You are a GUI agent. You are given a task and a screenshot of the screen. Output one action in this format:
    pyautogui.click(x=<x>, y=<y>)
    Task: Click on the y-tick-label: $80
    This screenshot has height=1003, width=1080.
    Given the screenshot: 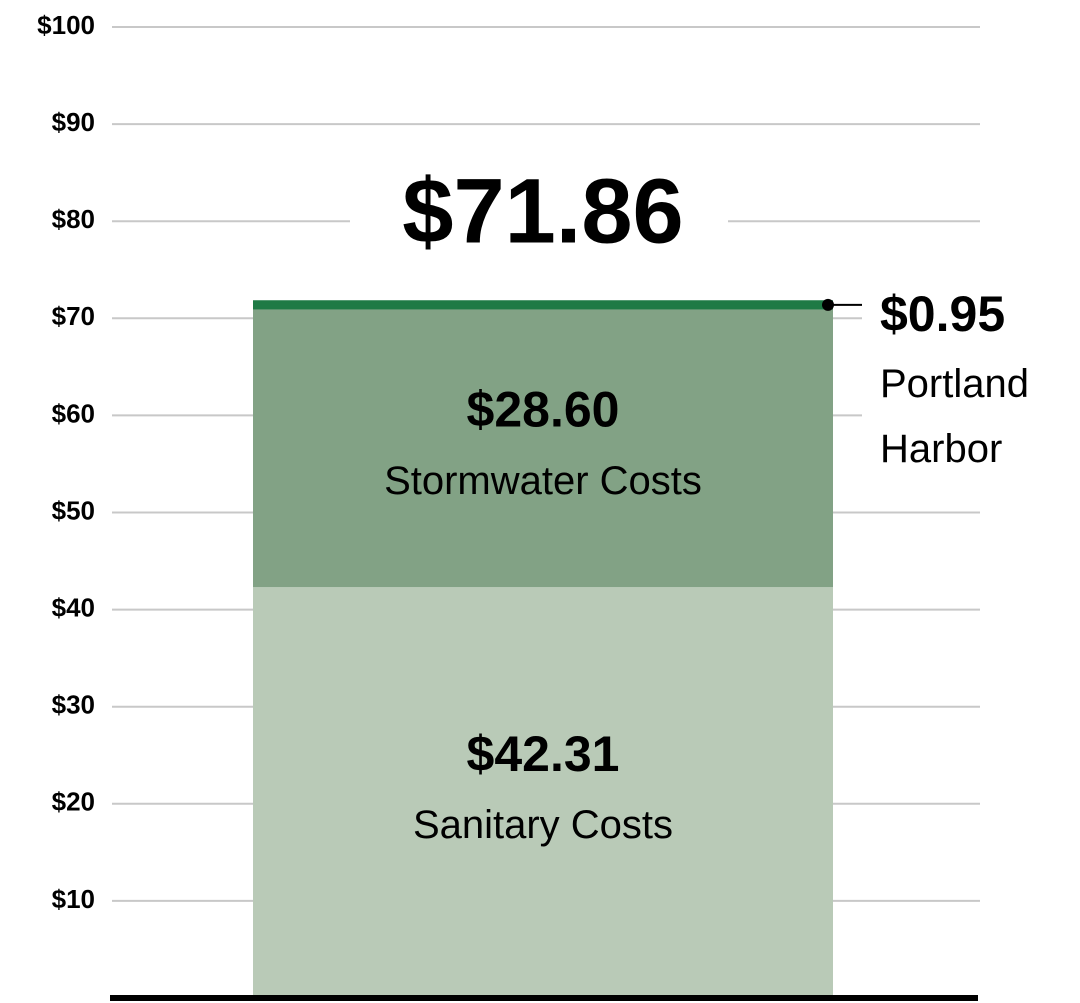 What is the action you would take?
    pyautogui.click(x=73, y=219)
    